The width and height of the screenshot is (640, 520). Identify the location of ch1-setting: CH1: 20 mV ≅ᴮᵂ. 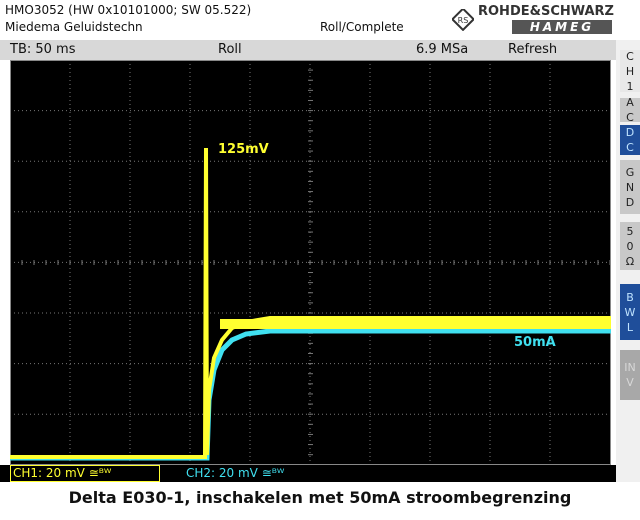
(85, 473).